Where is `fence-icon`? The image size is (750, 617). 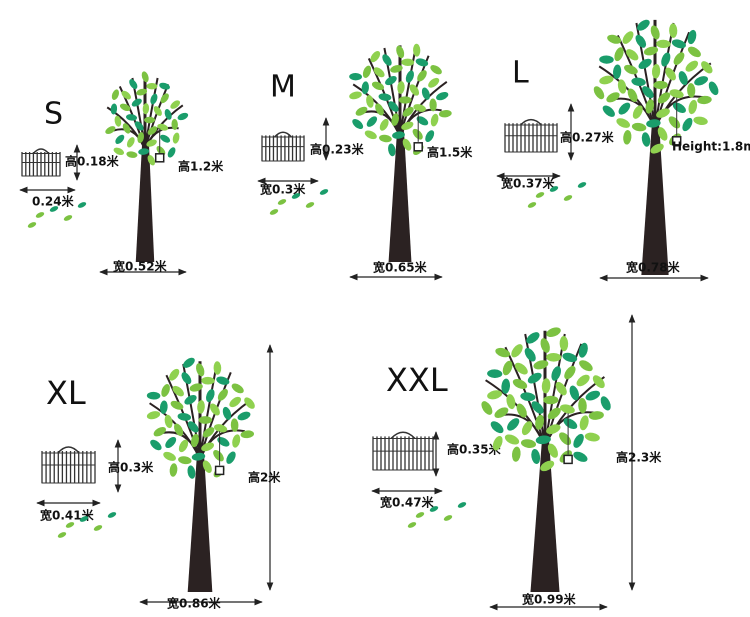
fence-icon is located at coordinates (403, 451).